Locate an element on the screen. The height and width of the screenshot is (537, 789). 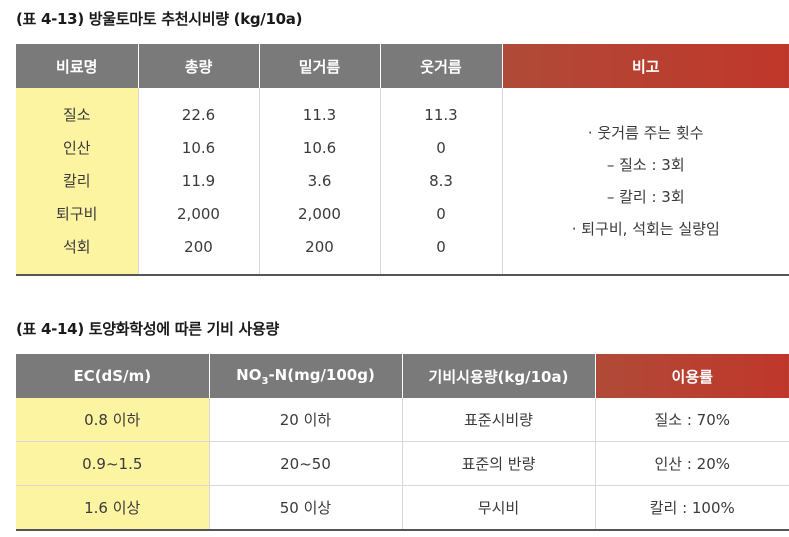
table-row: 0.8 이하 20 이하 표준시비량 질소 : 70% is located at coordinates (402, 420).